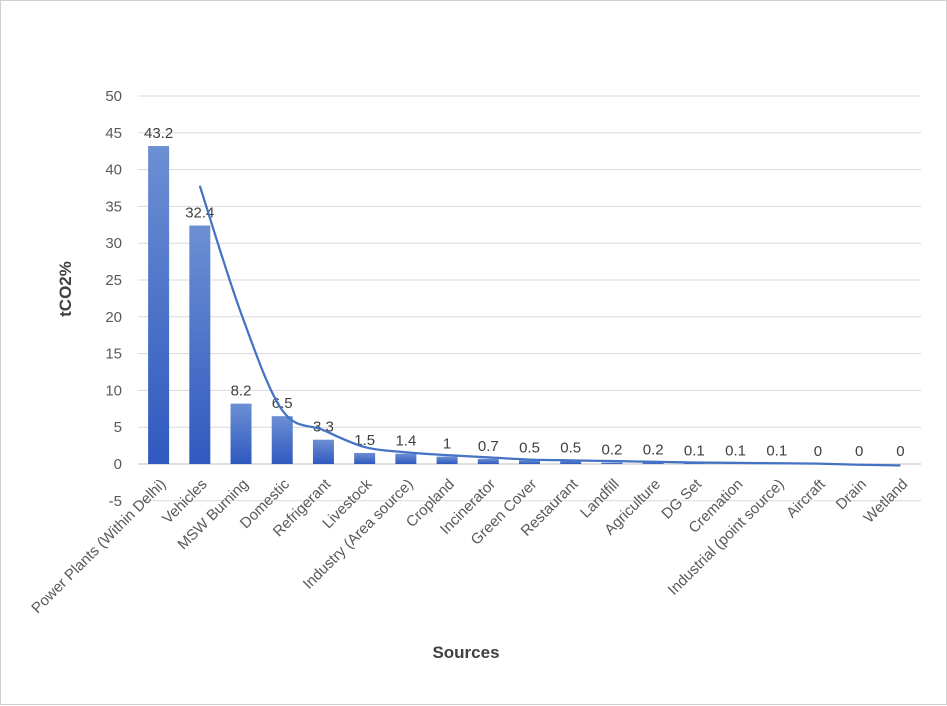 Image resolution: width=947 pixels, height=706 pixels. What do you see at coordinates (113, 96) in the screenshot?
I see `y-tick-label: 50` at bounding box center [113, 96].